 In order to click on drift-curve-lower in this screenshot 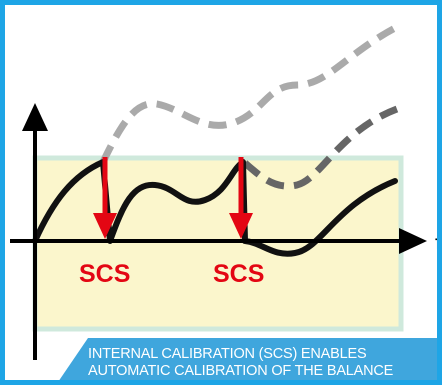, I will do `click(320, 147)`.